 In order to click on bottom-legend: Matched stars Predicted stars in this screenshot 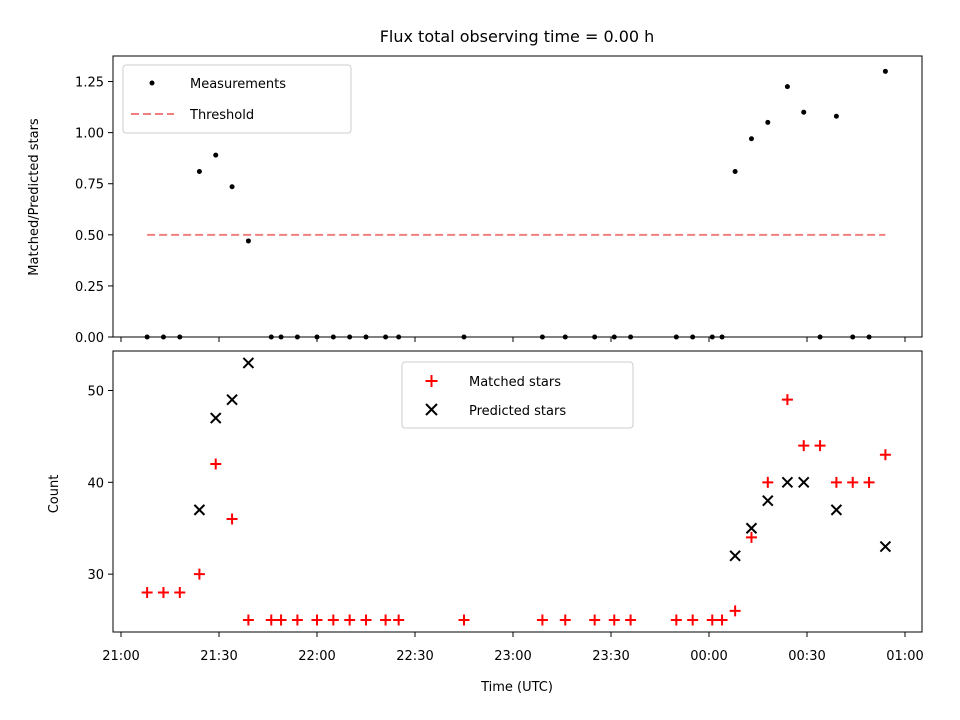, I will do `click(517, 395)`.